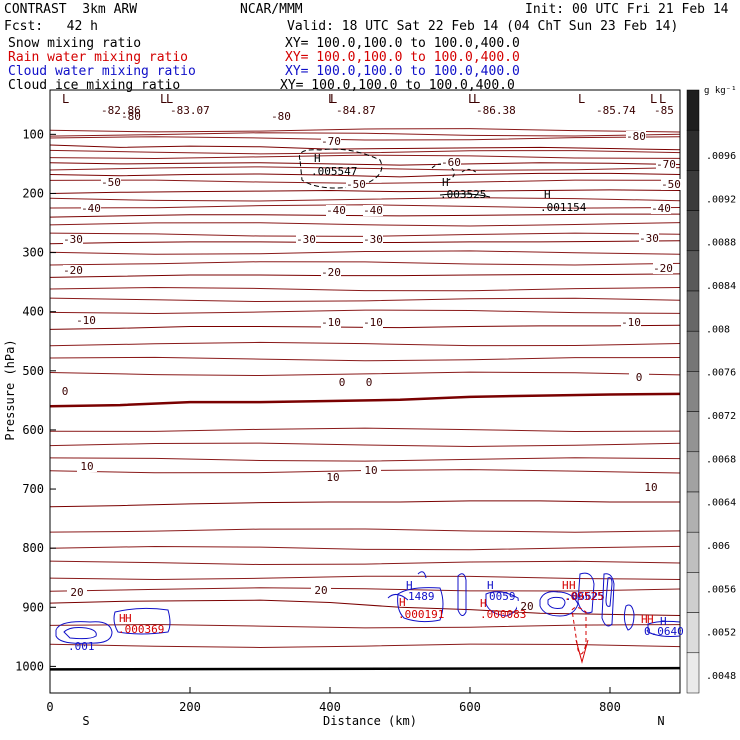 The height and width of the screenshot is (740, 740). Describe the element at coordinates (660, 721) in the screenshot. I see `x-end-label-north: N` at that location.